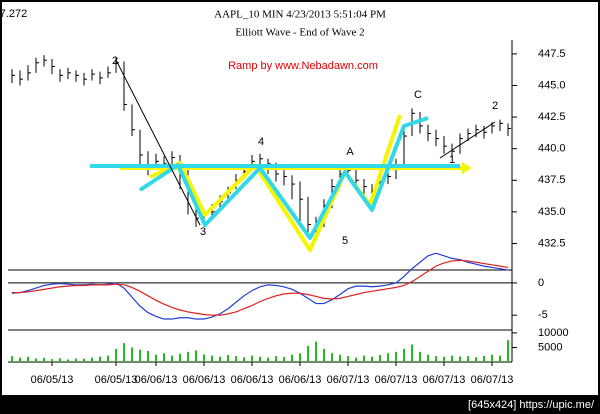 This screenshot has width=600, height=414. Describe the element at coordinates (13, 14) in the screenshot. I see `readout: -7.272` at that location.